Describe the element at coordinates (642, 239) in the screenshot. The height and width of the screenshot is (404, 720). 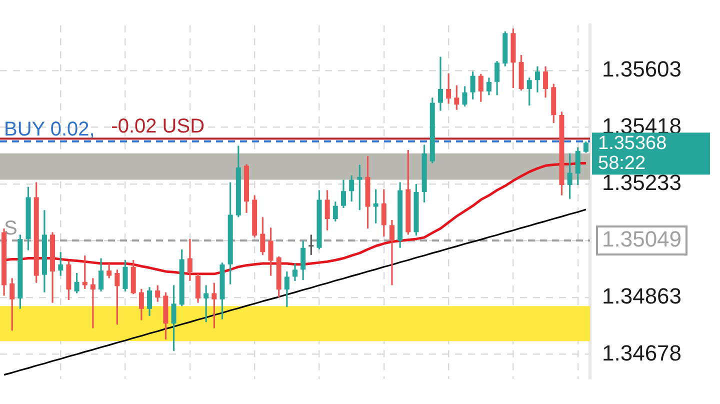
I see `y-tick-label: 1.35049` at that location.